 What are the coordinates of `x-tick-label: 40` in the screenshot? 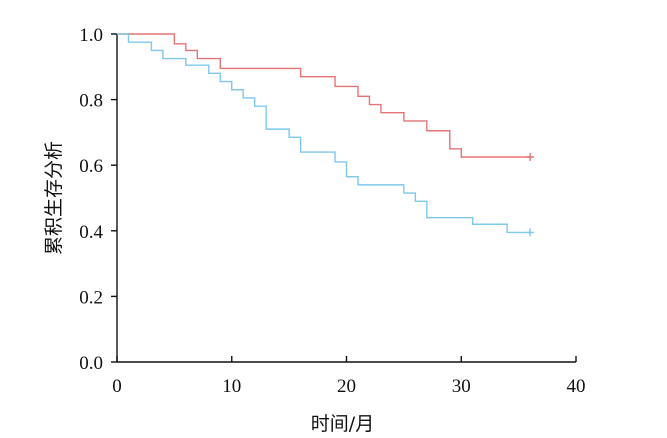 It's located at (576, 386).